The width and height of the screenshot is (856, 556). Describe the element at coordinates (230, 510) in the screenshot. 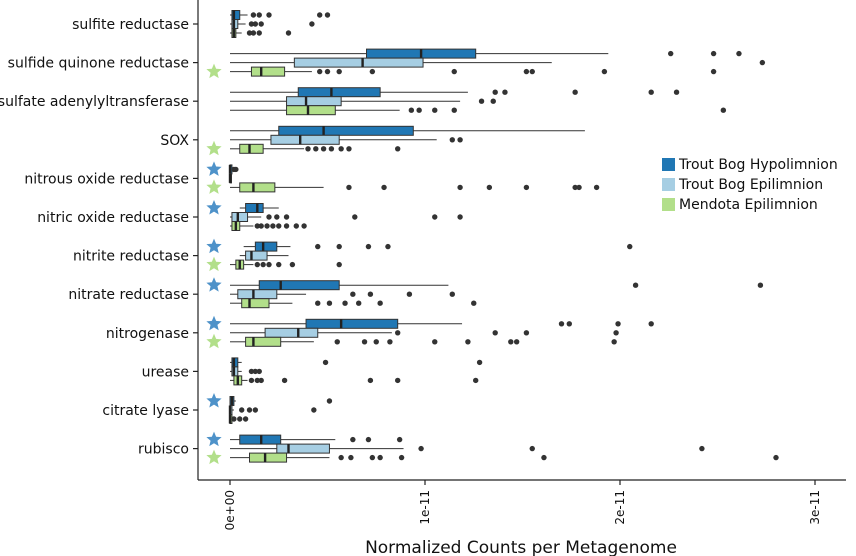

I see `x-tick-label: 0e+00` at that location.